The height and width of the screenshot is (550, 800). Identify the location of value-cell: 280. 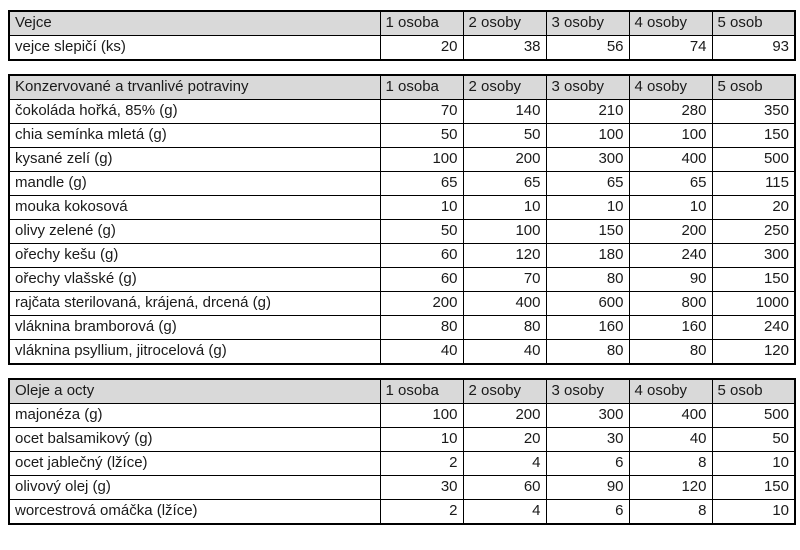
(670, 111).